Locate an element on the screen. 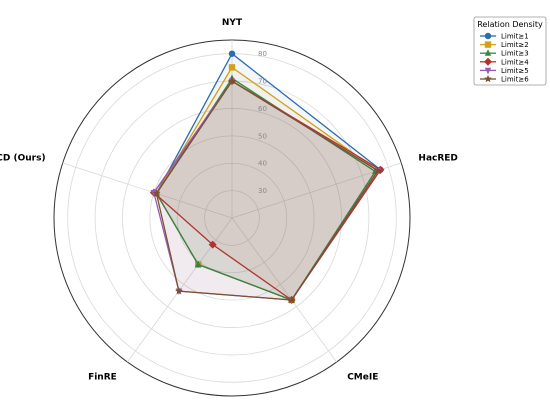  axis-label: HacRED is located at coordinates (438, 158).